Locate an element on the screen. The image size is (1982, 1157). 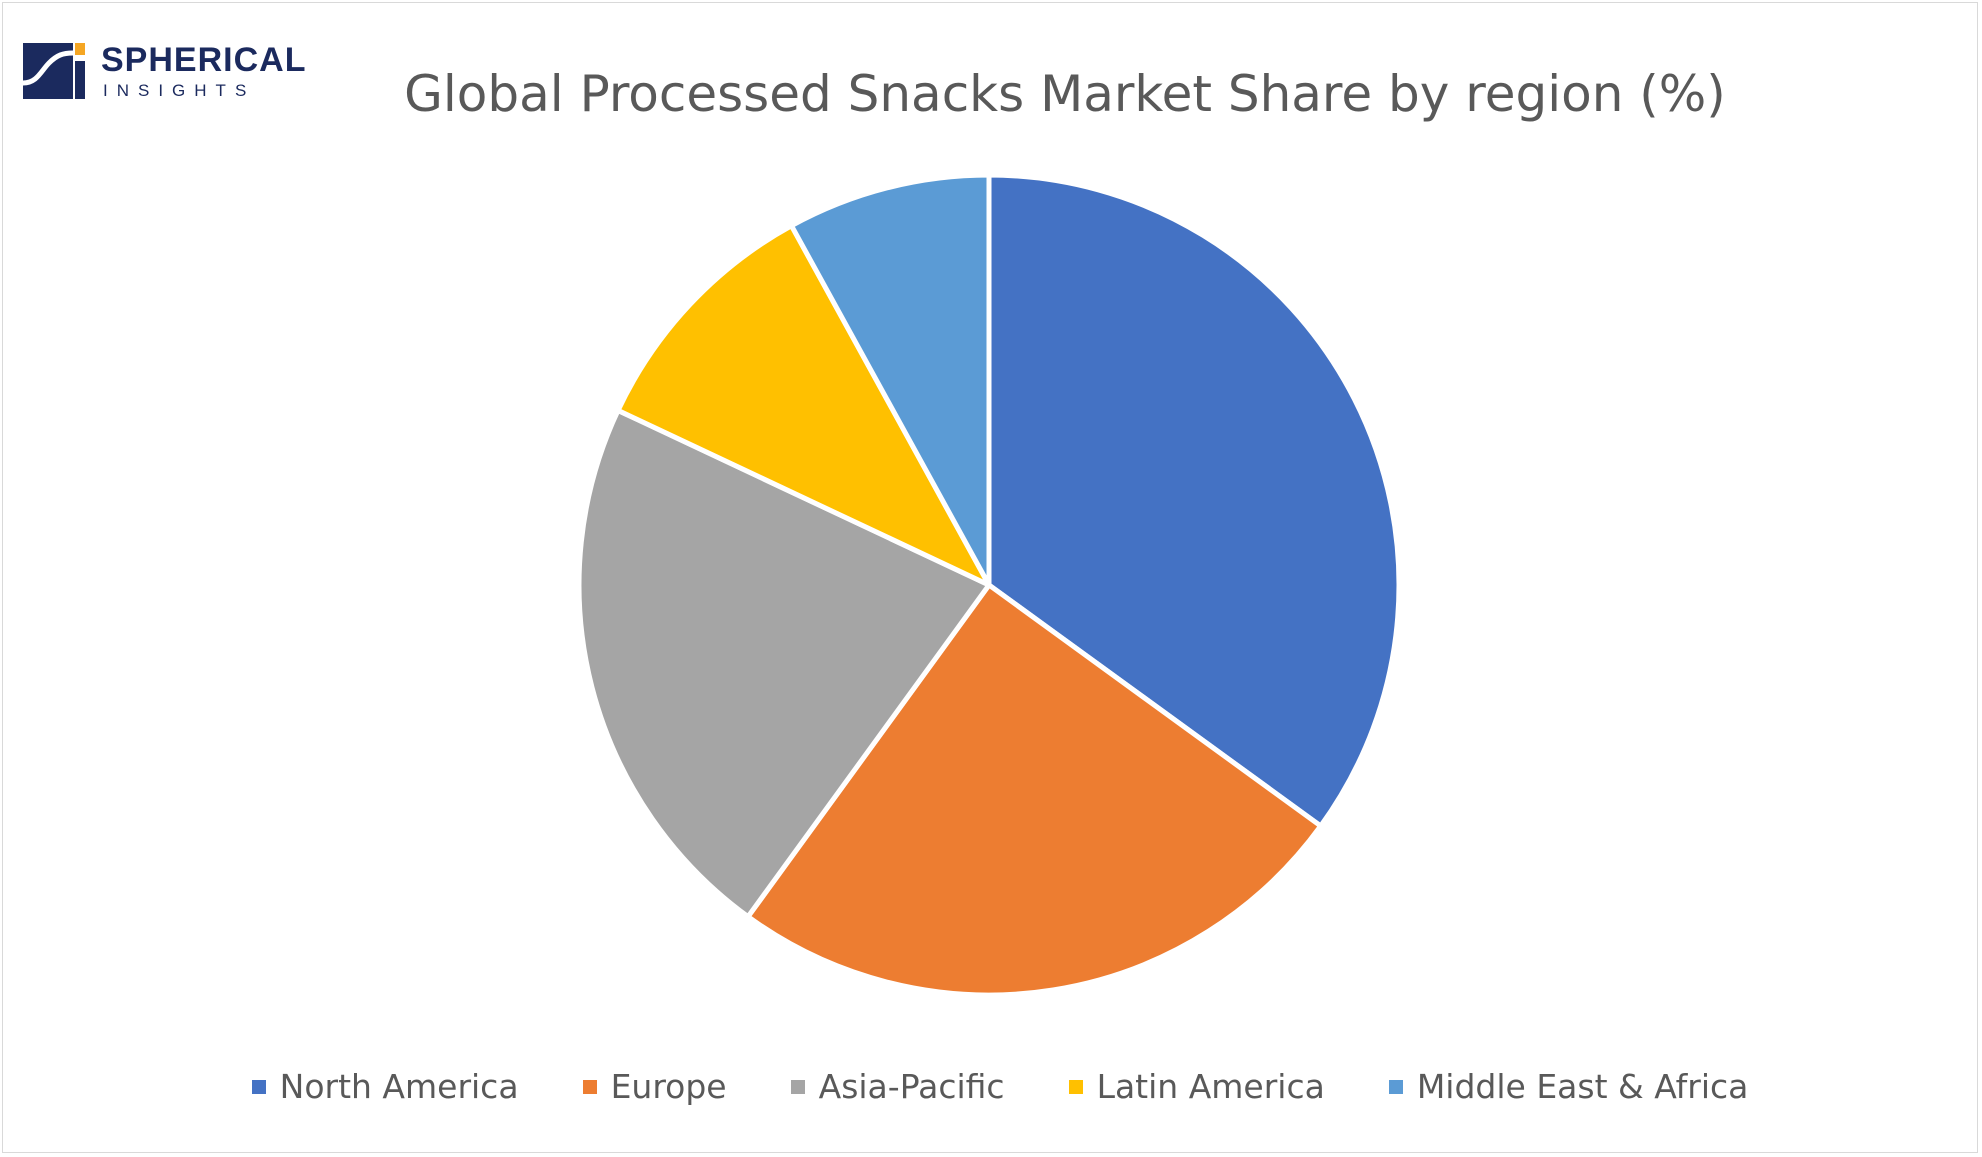
legend-label-north-america: North America is located at coordinates (399, 1086).